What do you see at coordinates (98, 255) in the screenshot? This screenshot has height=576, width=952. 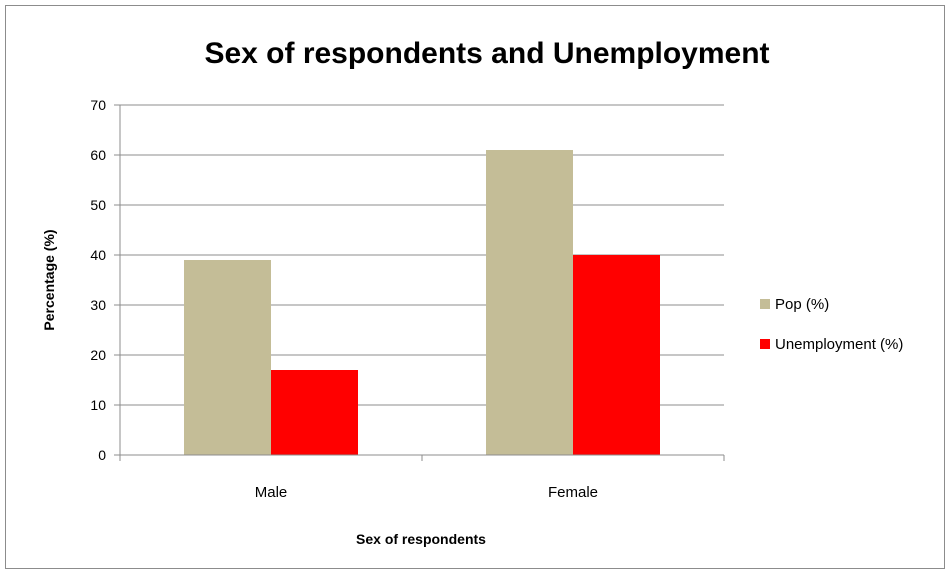 I see `y-tick-label: 40` at bounding box center [98, 255].